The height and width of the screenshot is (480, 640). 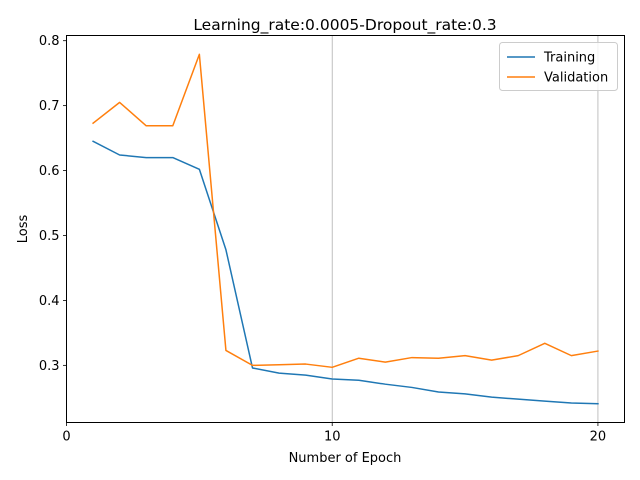 I want to click on legend-box, so click(x=558, y=66).